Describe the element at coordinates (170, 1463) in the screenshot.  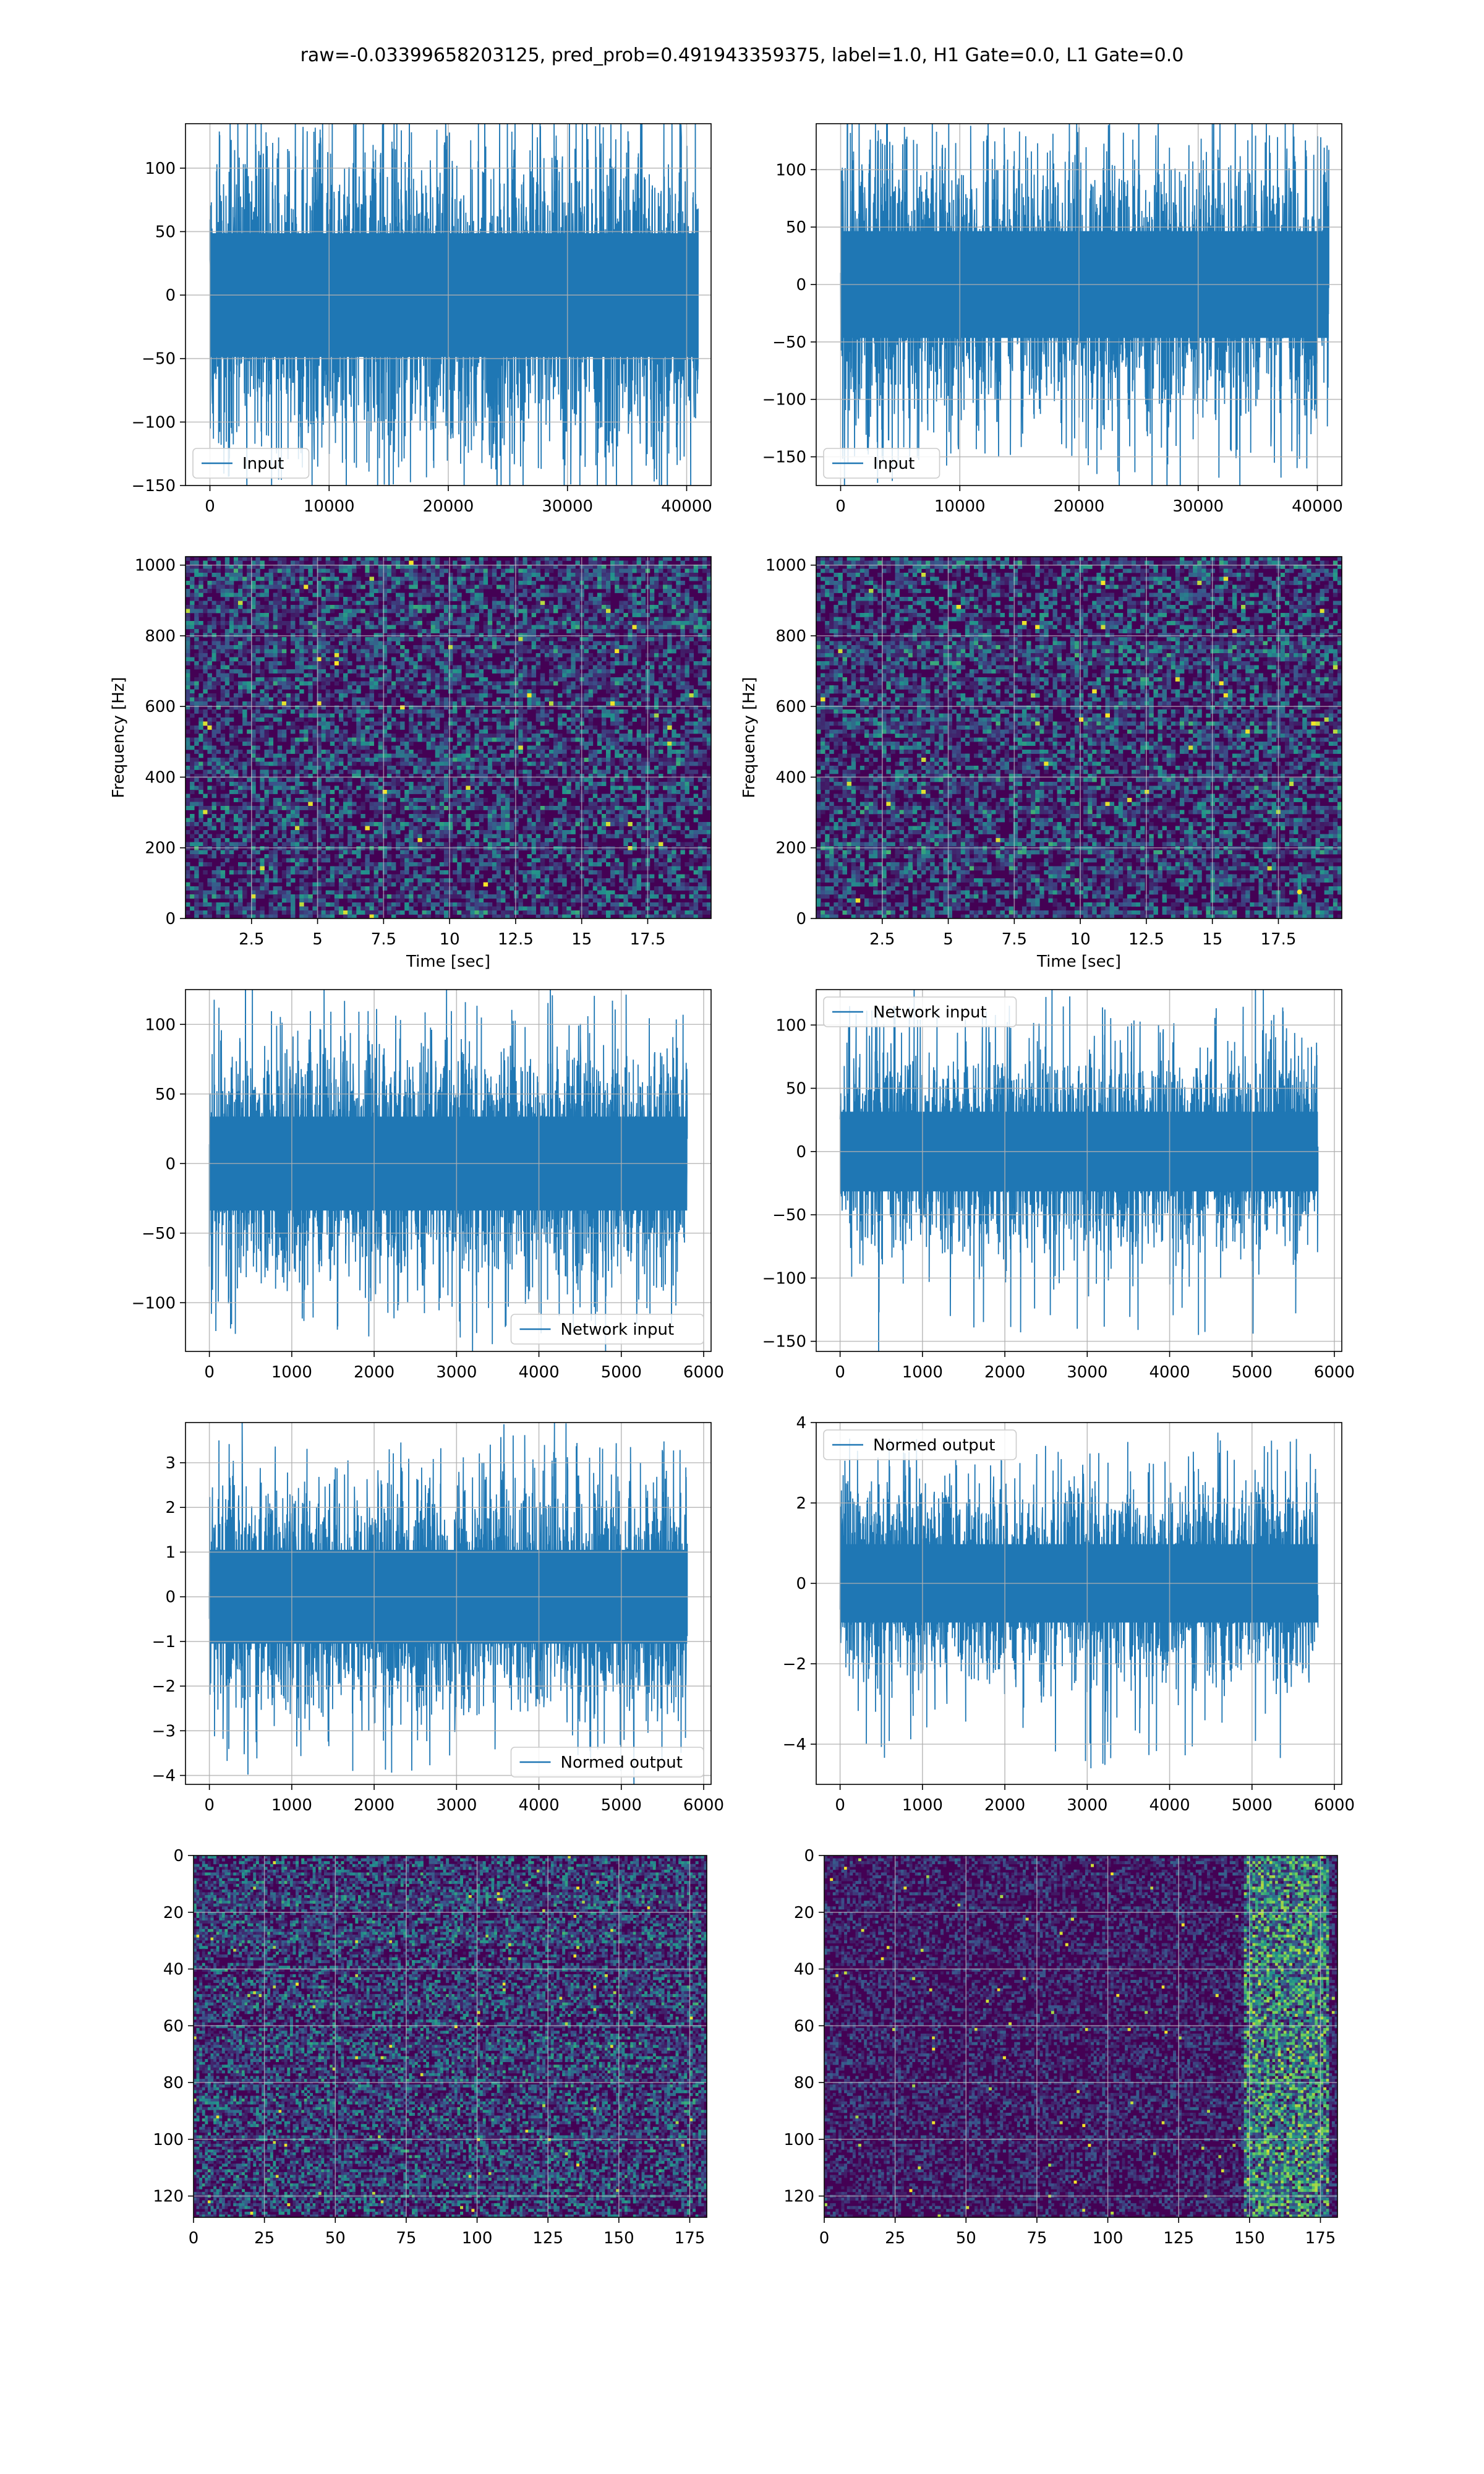
I see `y-tick-label: 3` at that location.